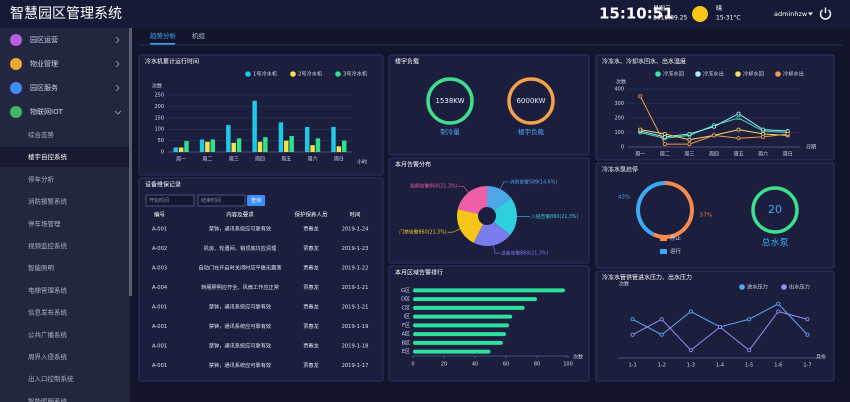 The width and height of the screenshot is (850, 402). Describe the element at coordinates (162, 153) in the screenshot. I see `y-tick-label: 0` at that location.